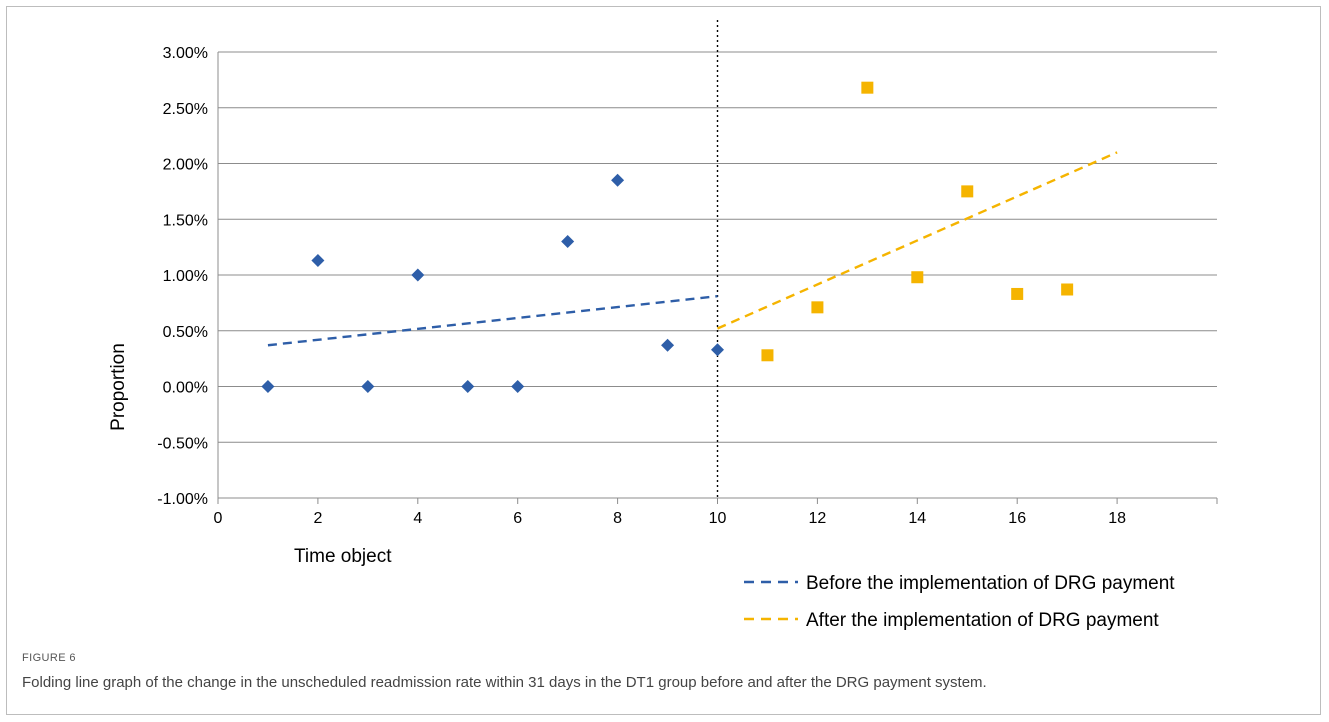  What do you see at coordinates (185, 276) in the screenshot?
I see `y-tick-label: 1.00%` at bounding box center [185, 276].